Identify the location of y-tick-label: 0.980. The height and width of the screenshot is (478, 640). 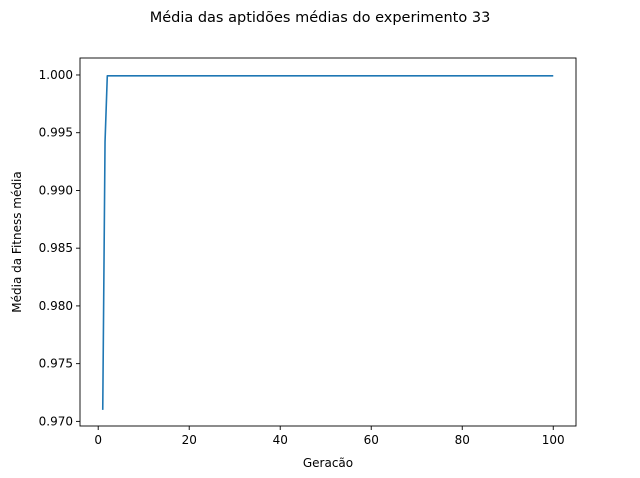
(56, 306).